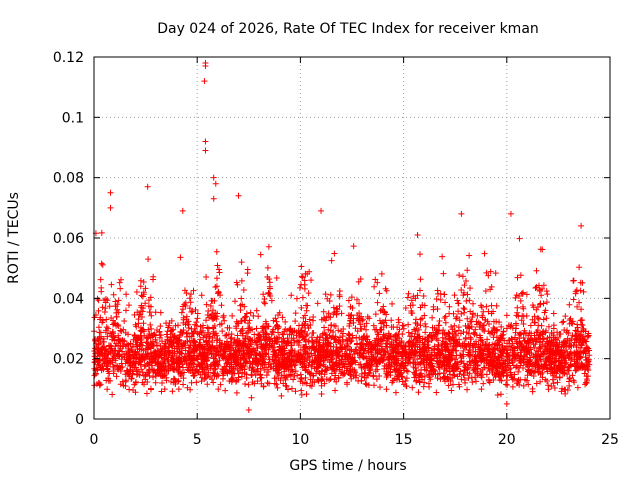  Describe the element at coordinates (507, 440) in the screenshot. I see `x-tick-label: 20` at that location.